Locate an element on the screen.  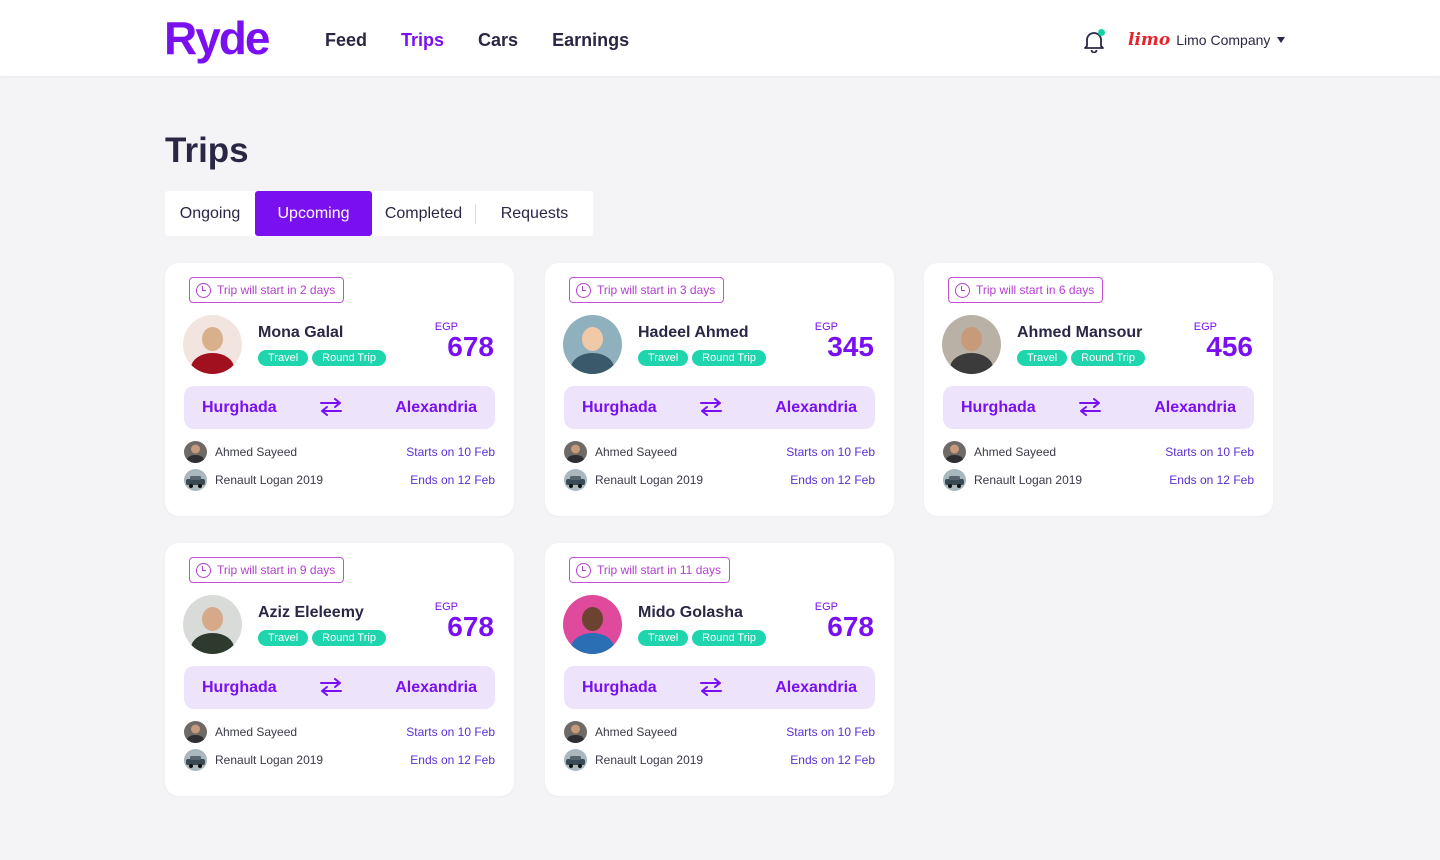
nav-cars: Cars is located at coordinates (498, 40).